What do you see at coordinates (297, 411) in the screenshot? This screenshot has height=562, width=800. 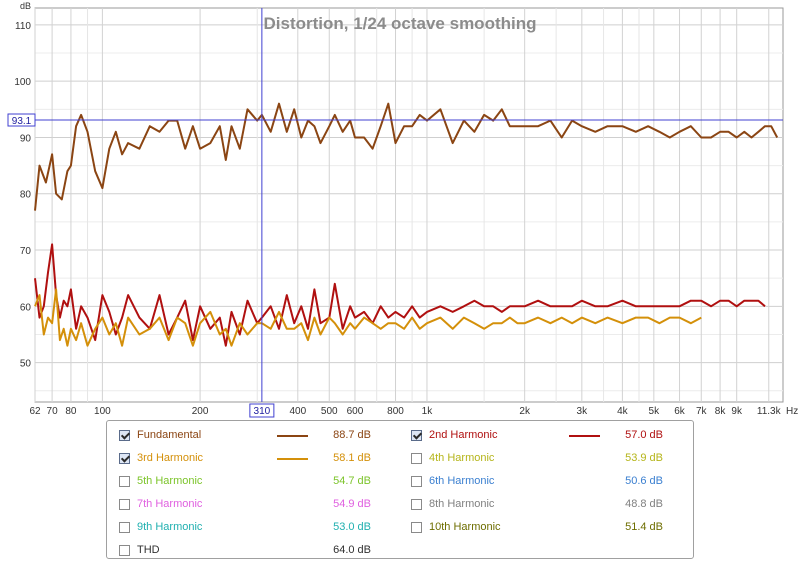 I see `x-tick-label: 400` at bounding box center [297, 411].